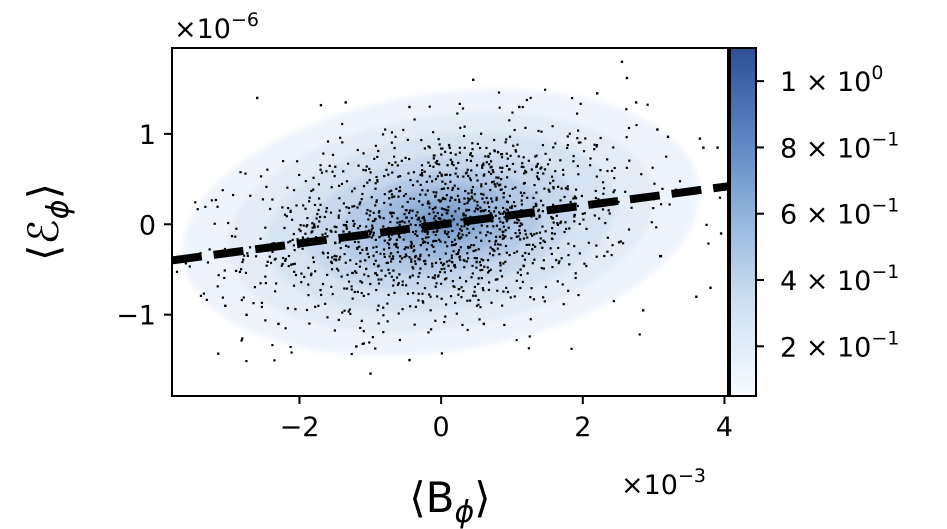 Image resolution: width=947 pixels, height=529 pixels. Describe the element at coordinates (147, 135) in the screenshot. I see `y-tick-label: 1` at that location.